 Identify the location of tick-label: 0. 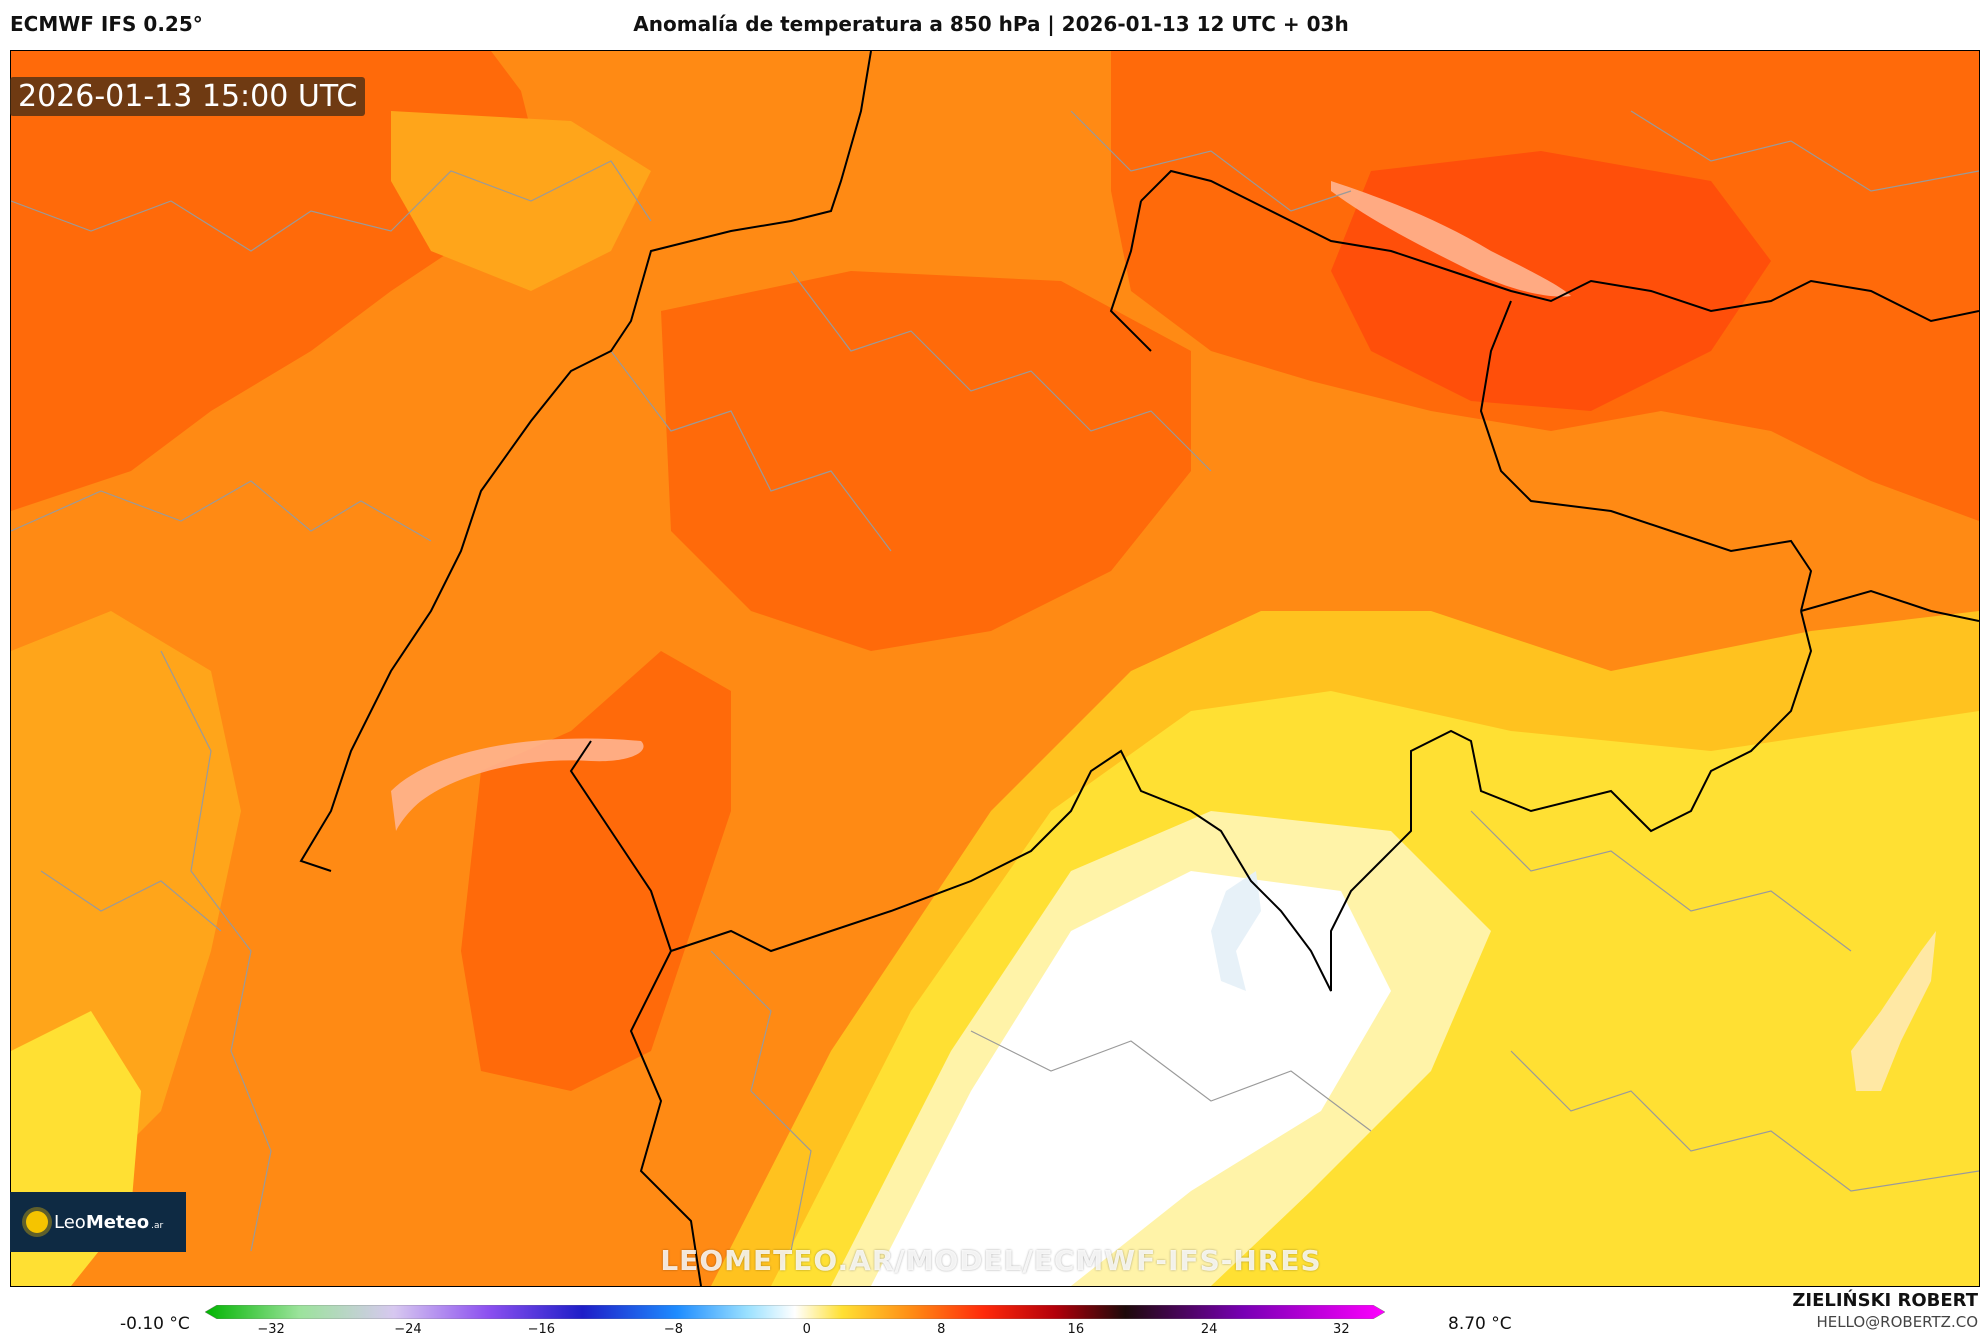
(806, 1329).